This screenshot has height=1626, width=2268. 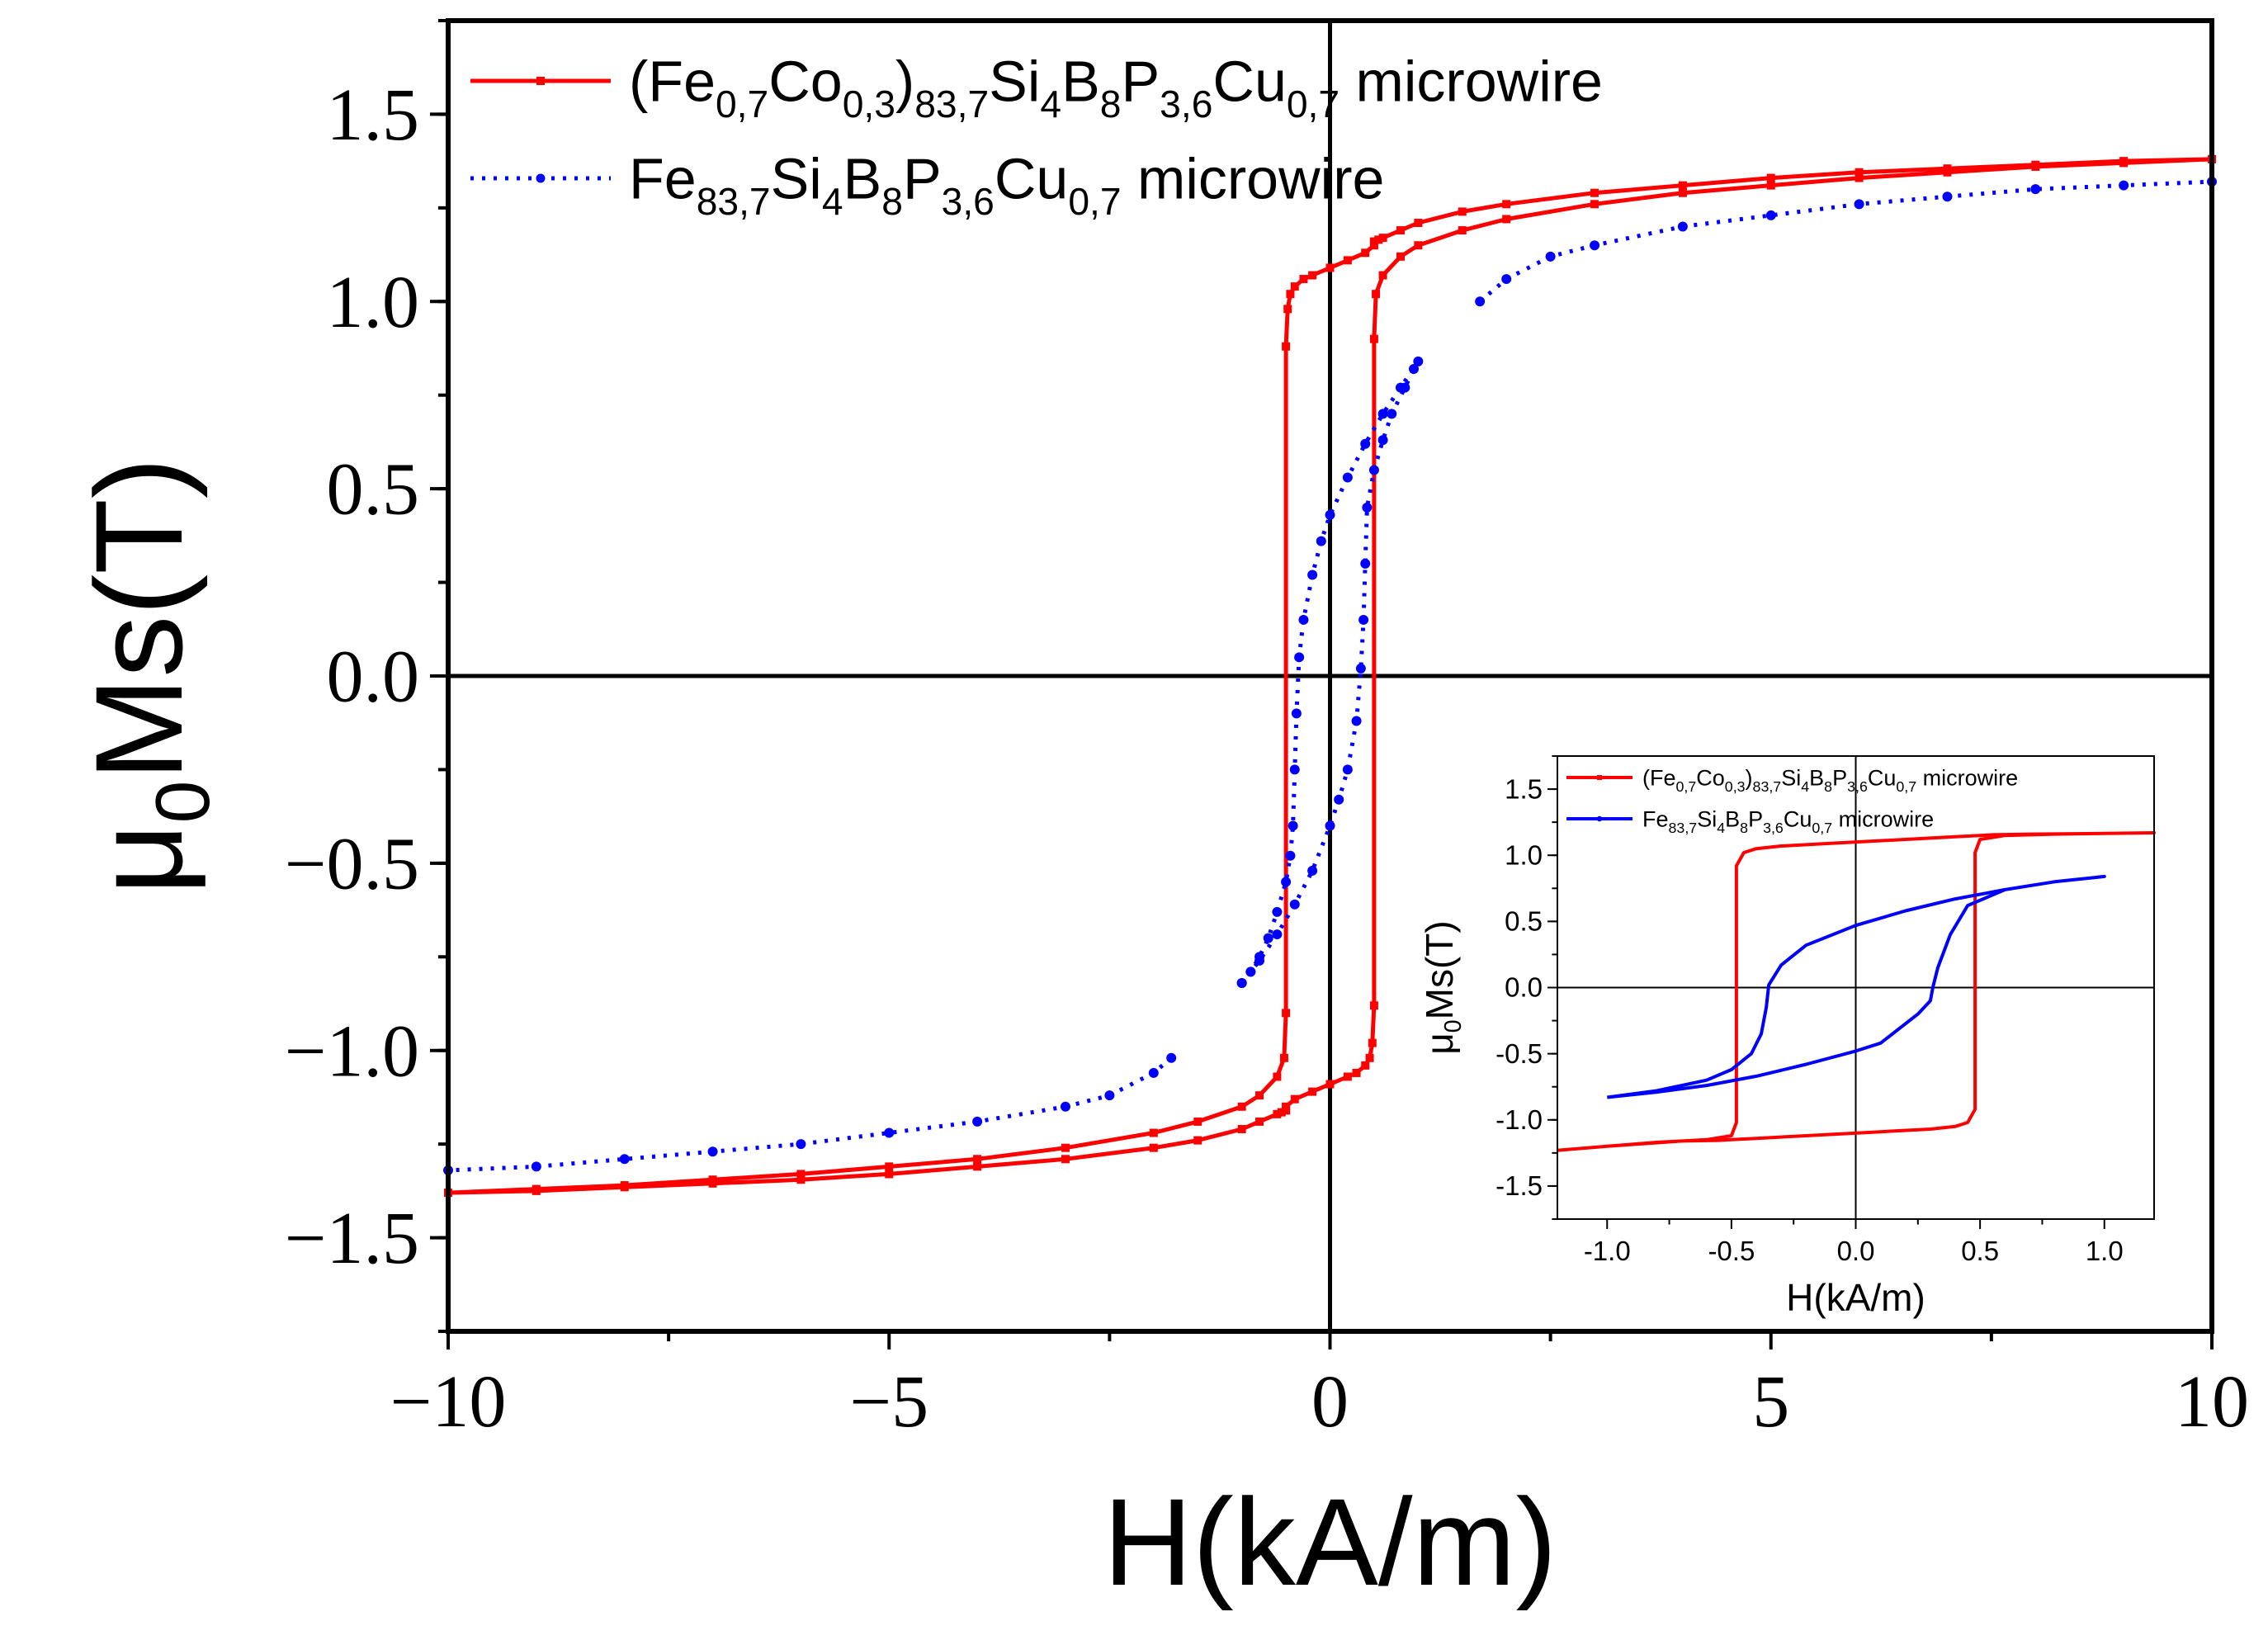 What do you see at coordinates (1519, 1054) in the screenshot?
I see `y-tick-label: -0.5` at bounding box center [1519, 1054].